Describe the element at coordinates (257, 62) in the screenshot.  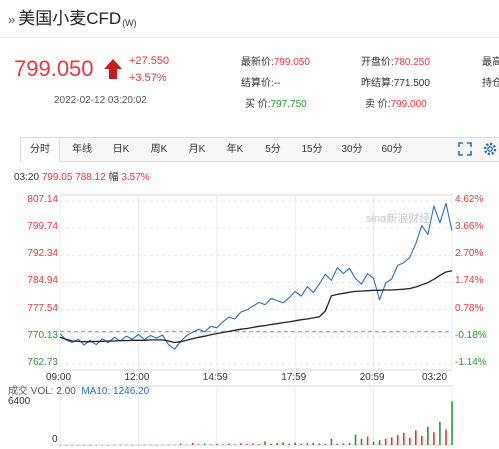
I see `quote-label: 最新价:` at that location.